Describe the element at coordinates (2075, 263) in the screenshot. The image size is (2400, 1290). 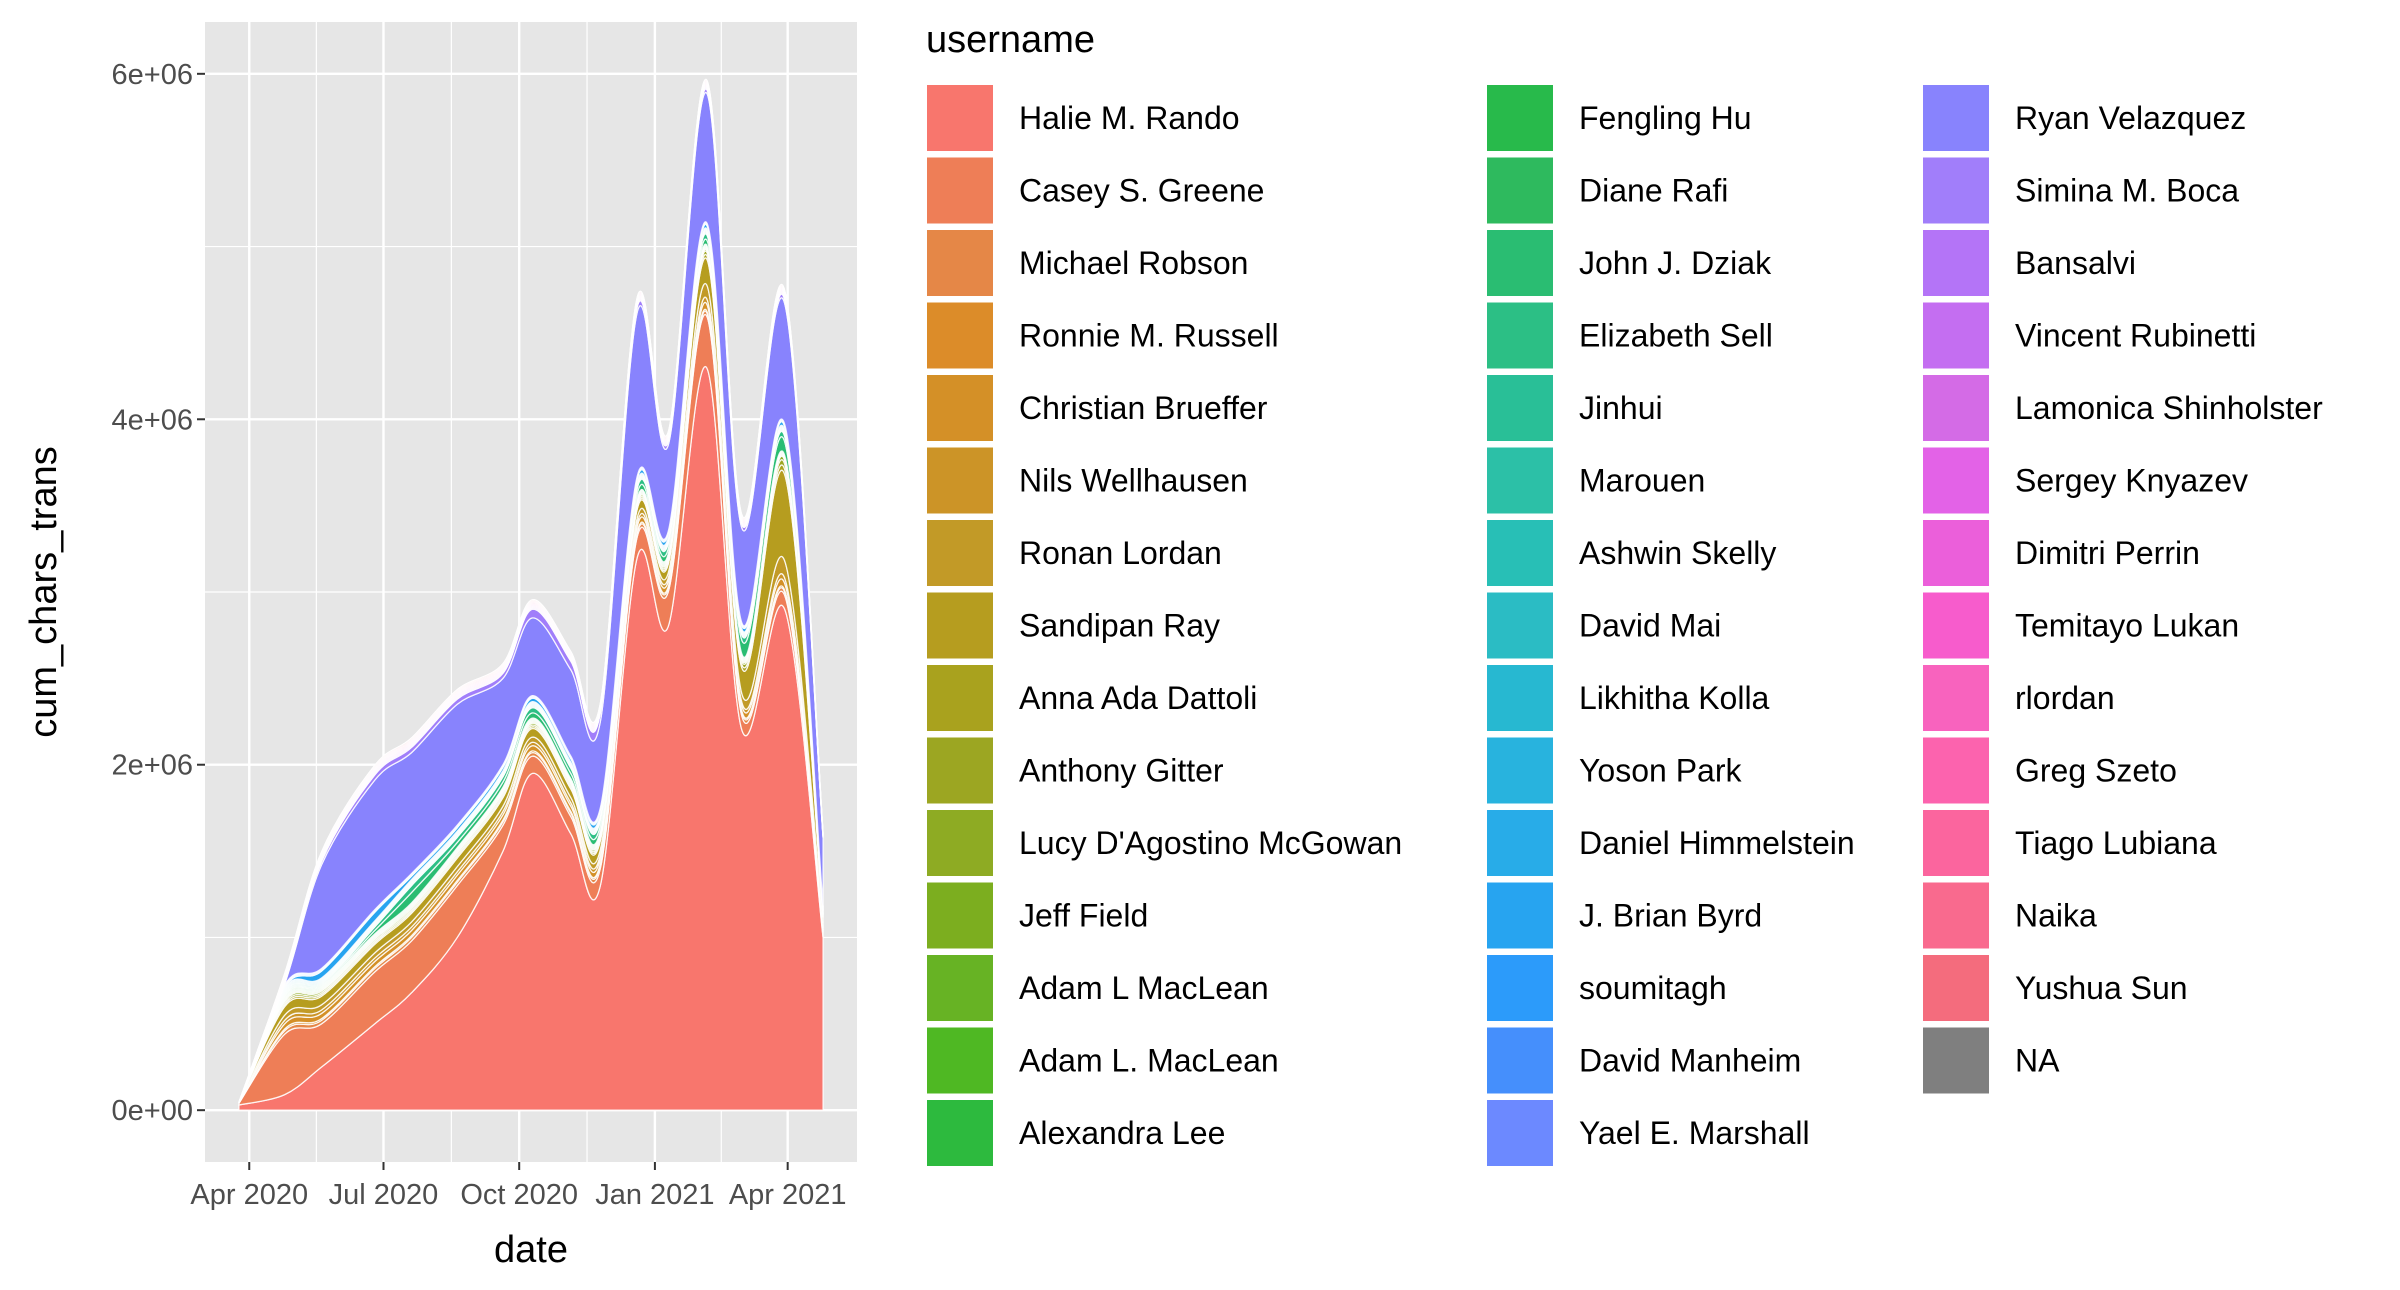
I see `legend-label: Bansalvi` at that location.